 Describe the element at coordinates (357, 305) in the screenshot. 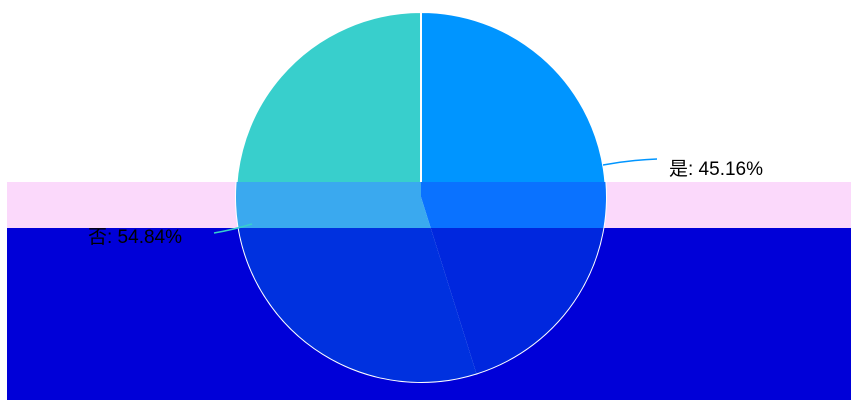

I see `pie-slice-no-blue-tint` at that location.